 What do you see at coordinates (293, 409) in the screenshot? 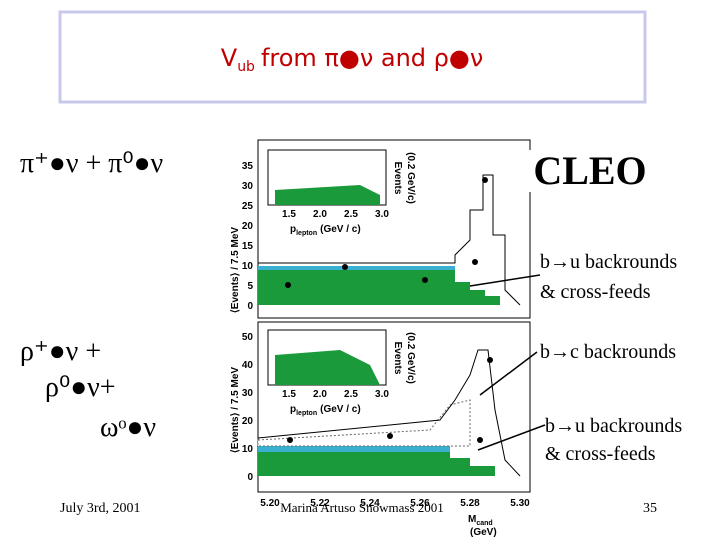
I see `inset-x-main-2: p` at bounding box center [293, 409].